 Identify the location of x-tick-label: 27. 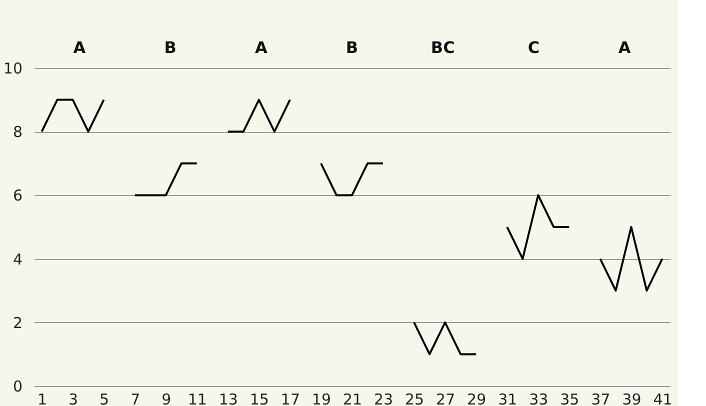
(446, 398).